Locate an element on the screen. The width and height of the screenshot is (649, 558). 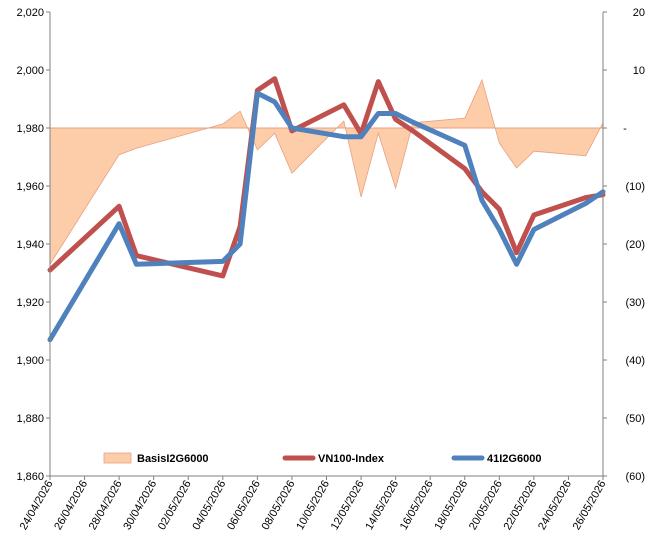
y-left-tick-label: 1,940 is located at coordinates (30, 245).